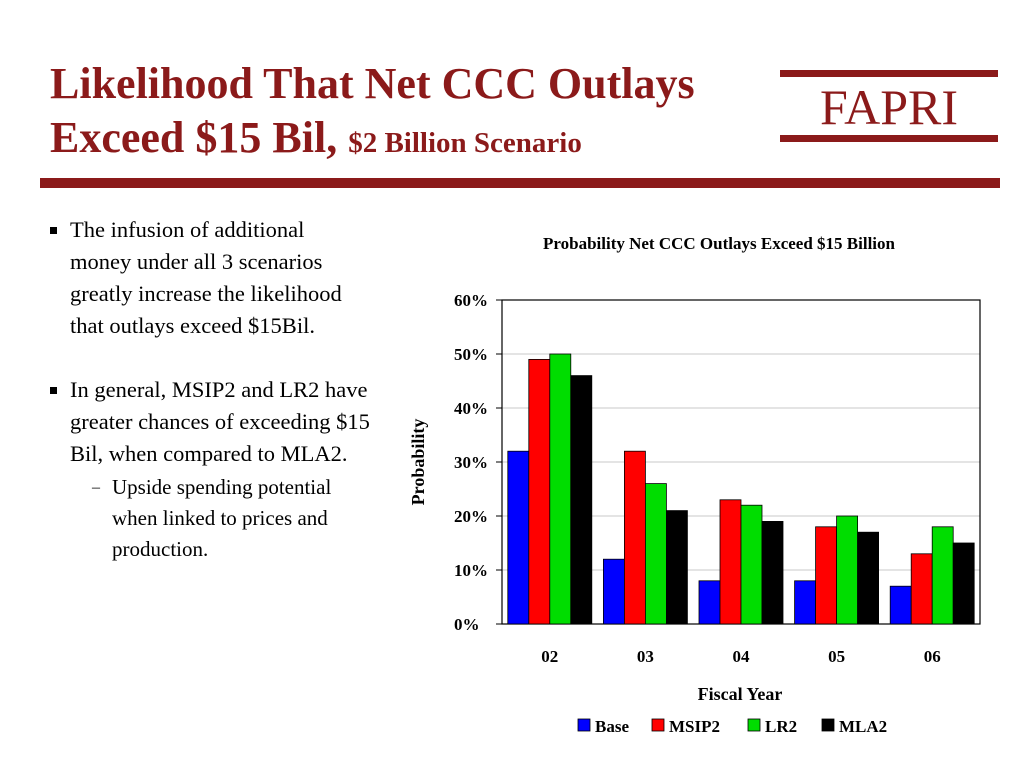 This screenshot has width=1024, height=768. I want to click on x-axis-label: Fiscal Year, so click(740, 694).